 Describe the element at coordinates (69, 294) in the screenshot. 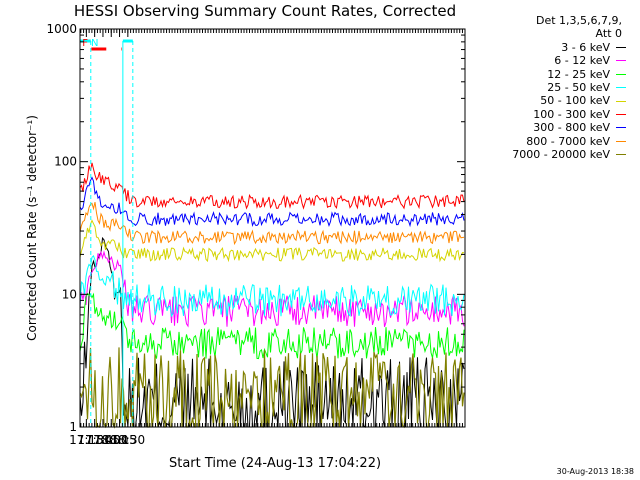

I see `y-tick-label-10: 10` at that location.